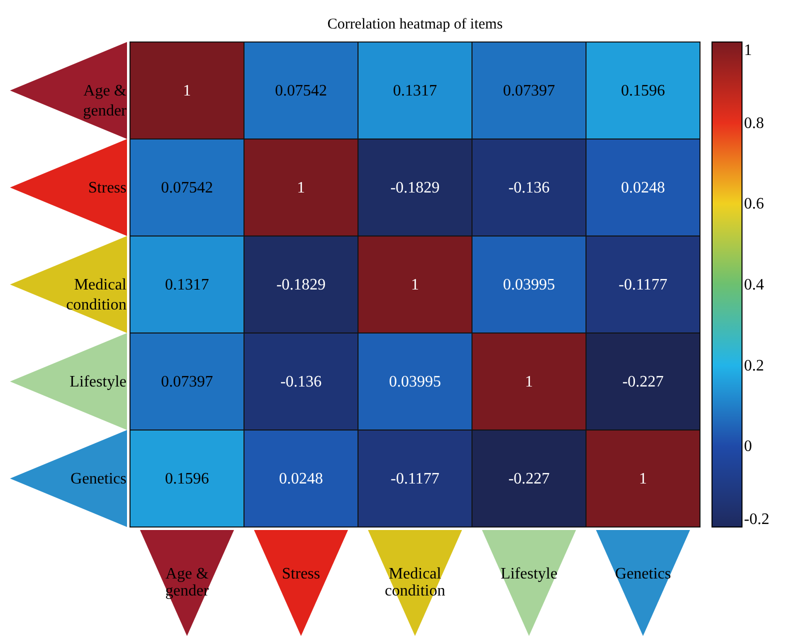  I want to click on color-bar-label: -0.2, so click(757, 519).